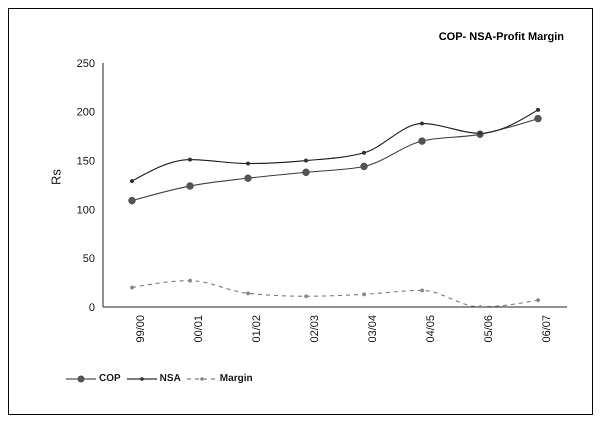  I want to click on legend-label: Margin, so click(236, 378).